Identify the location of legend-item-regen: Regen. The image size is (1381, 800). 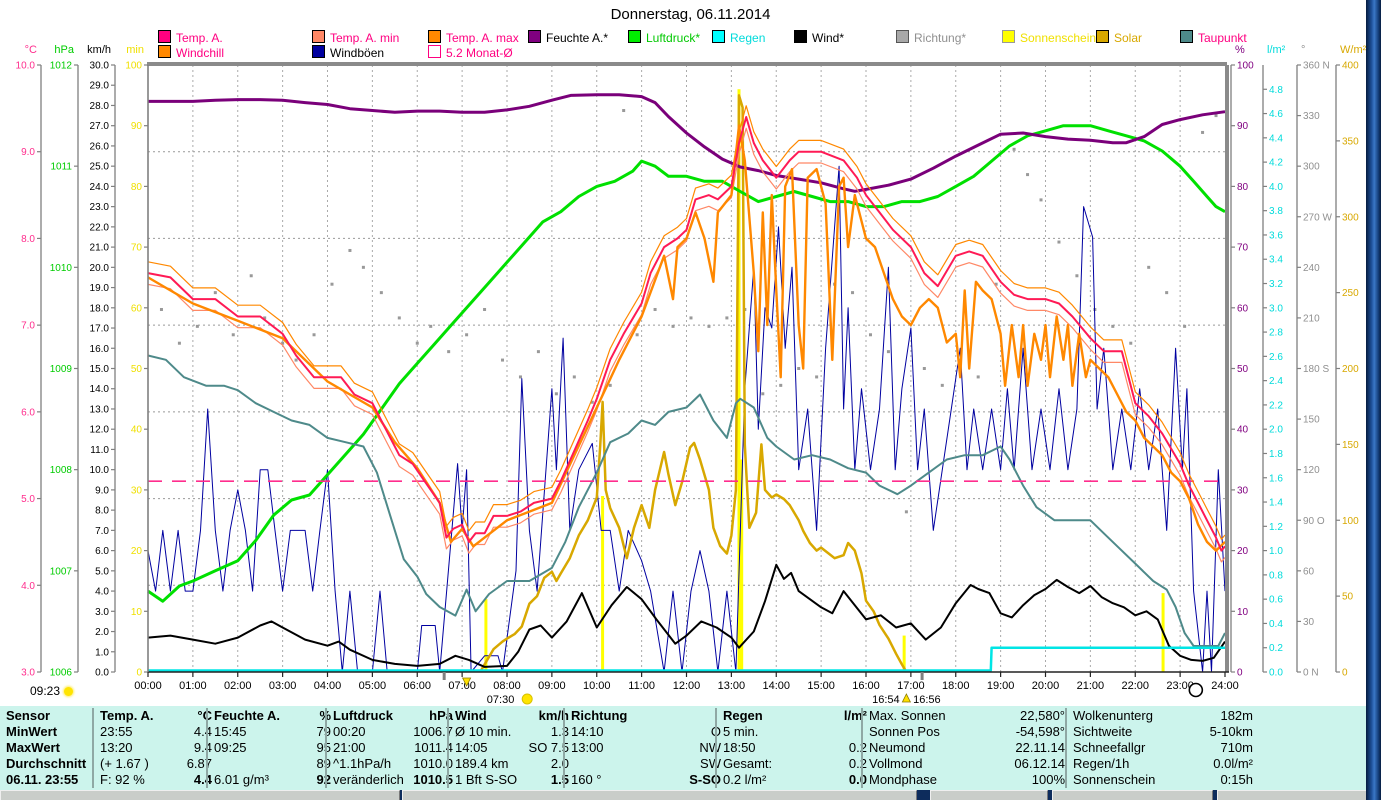
(738, 37).